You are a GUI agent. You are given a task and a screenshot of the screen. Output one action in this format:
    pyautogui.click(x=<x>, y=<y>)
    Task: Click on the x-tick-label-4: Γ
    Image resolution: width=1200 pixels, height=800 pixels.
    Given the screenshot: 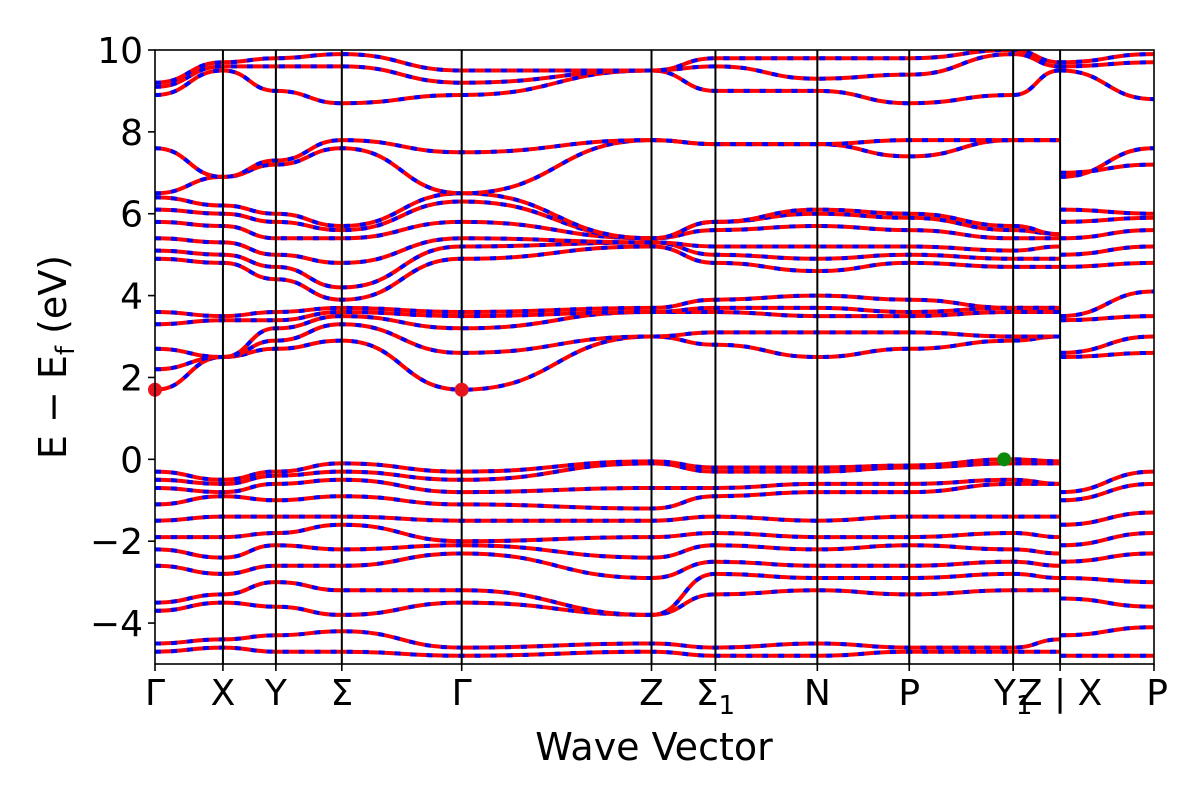 What is the action you would take?
    pyautogui.click(x=462, y=693)
    